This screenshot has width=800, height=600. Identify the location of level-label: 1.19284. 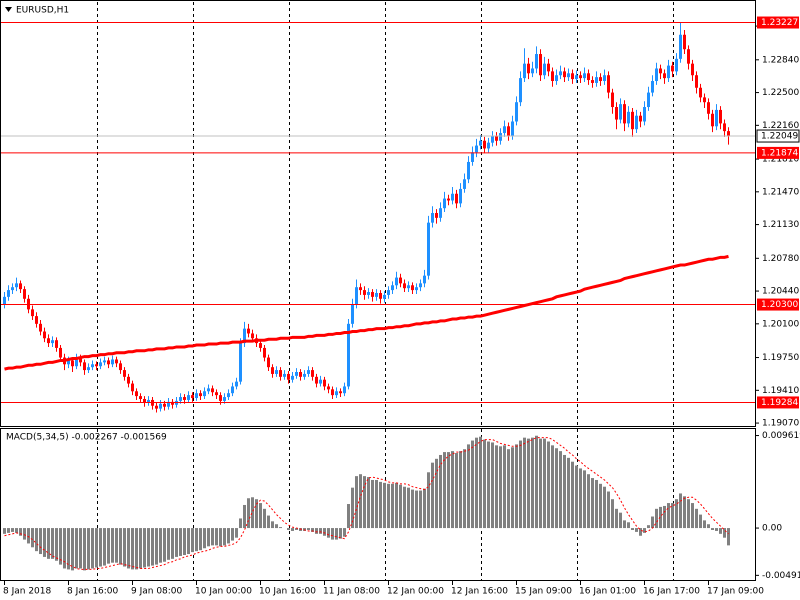
(779, 403).